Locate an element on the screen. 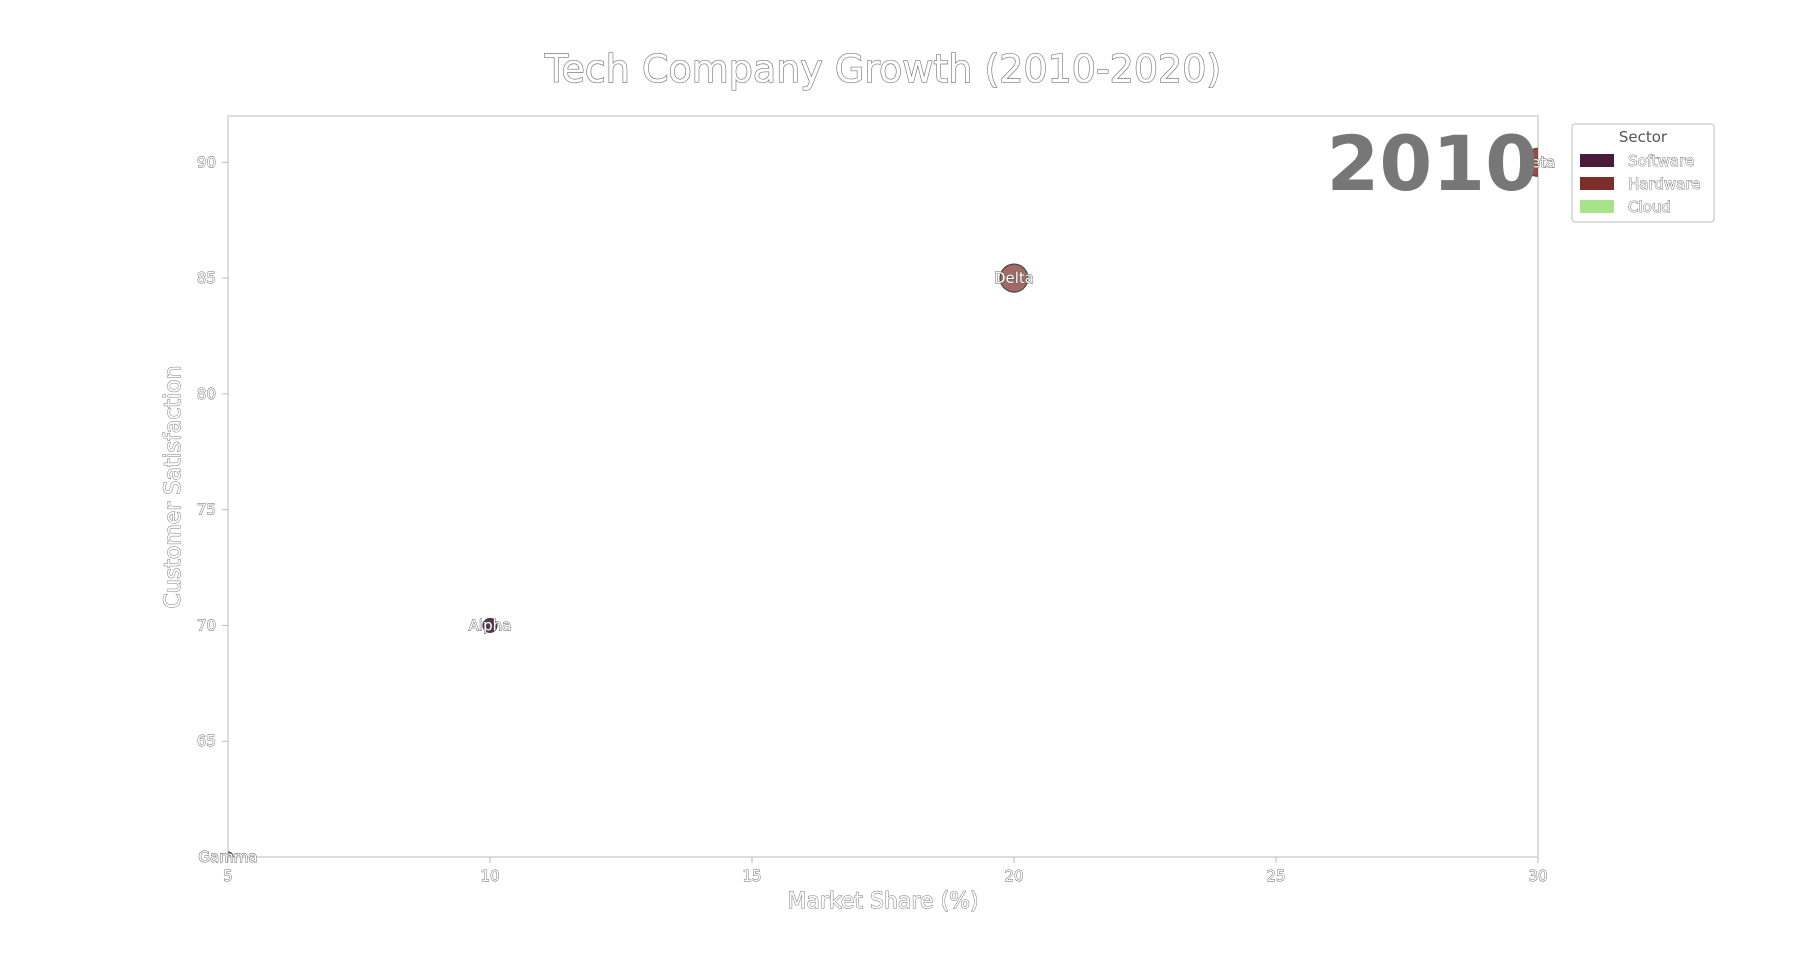 The width and height of the screenshot is (1800, 960). y-tick-label: 85 is located at coordinates (206, 278).